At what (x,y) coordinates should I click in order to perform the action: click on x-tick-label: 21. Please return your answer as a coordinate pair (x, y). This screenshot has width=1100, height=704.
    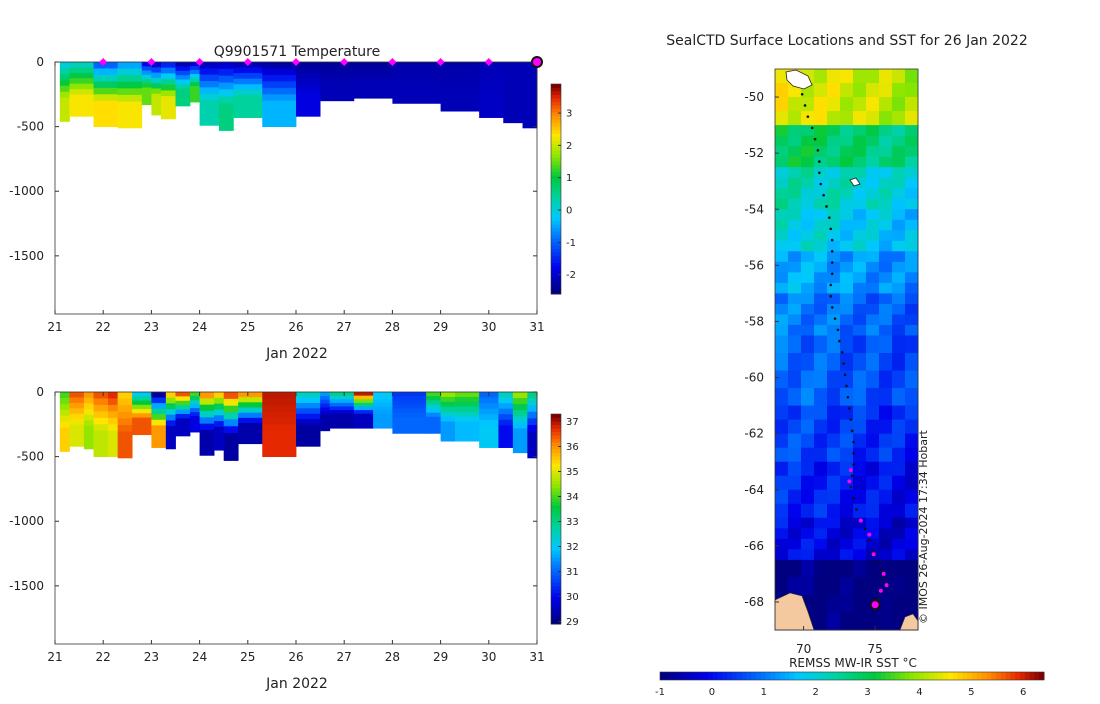
    Looking at the image, I should click on (54, 657).